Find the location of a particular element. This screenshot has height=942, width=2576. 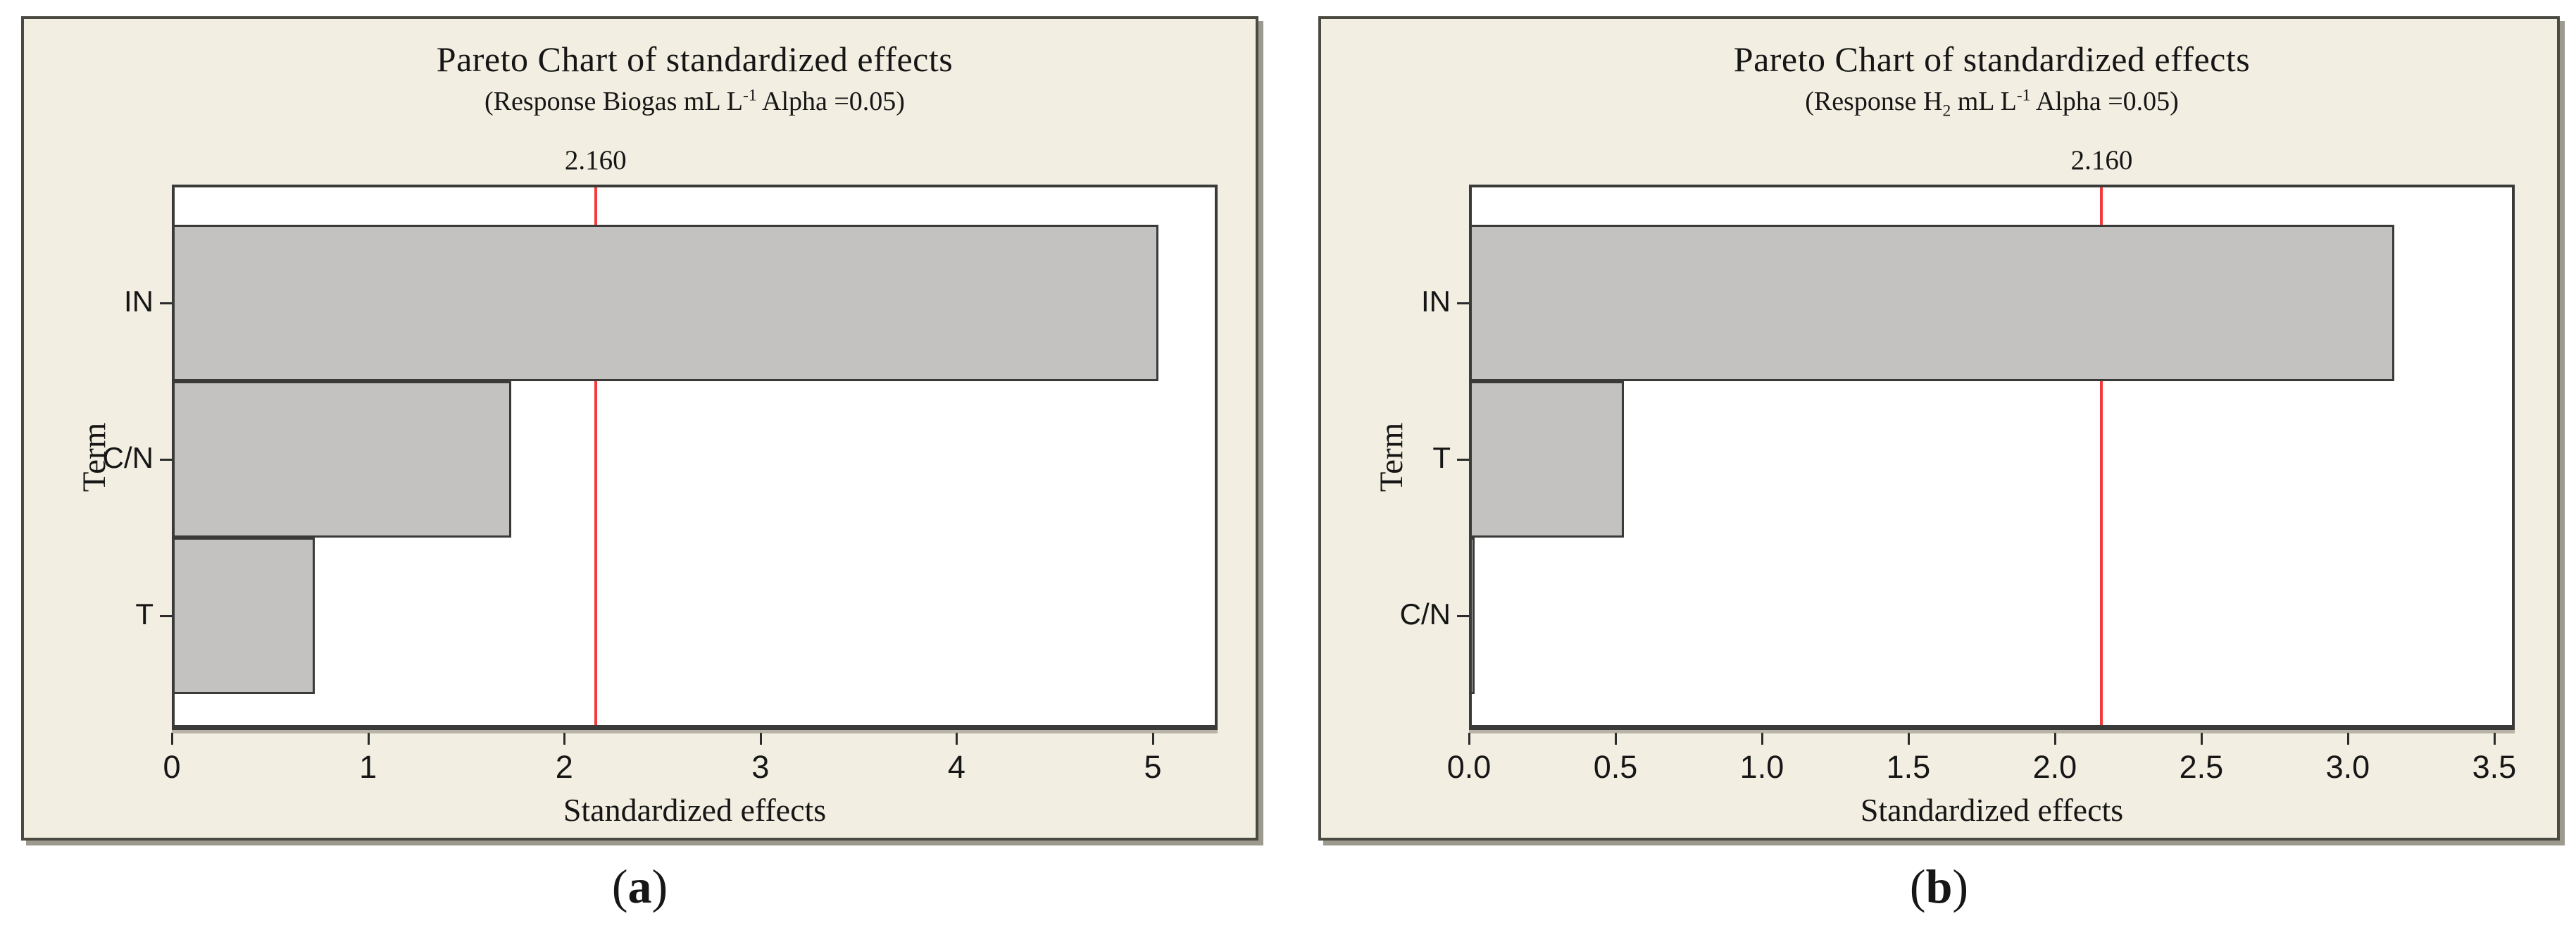

chart-subtitle: (Response H2 mL L-1 Alpha =0.05) is located at coordinates (1992, 103).